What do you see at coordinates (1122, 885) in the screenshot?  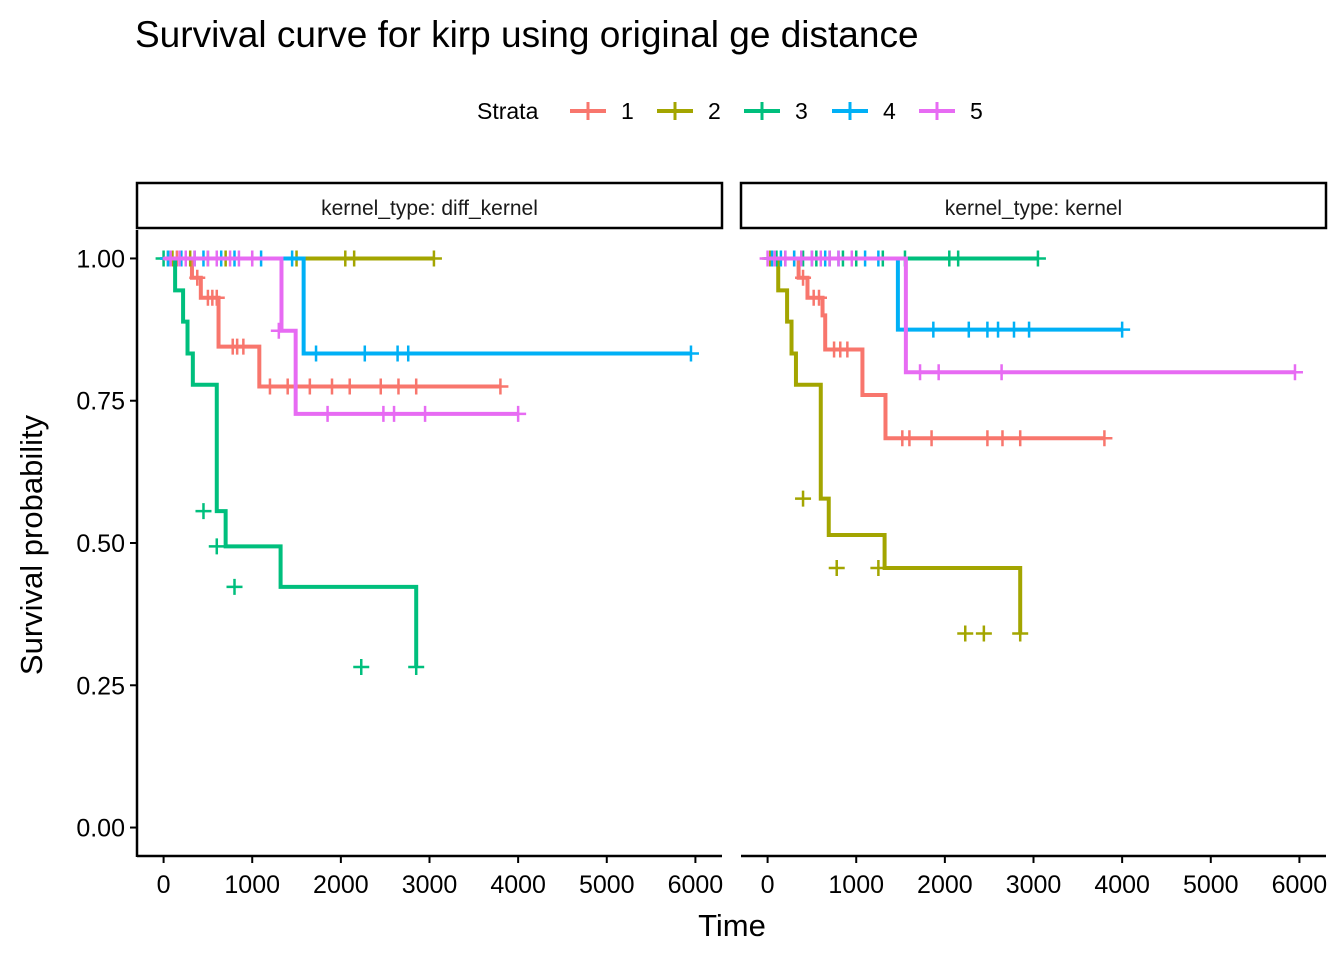 I see `x-tick-label-2-4000: 4000` at bounding box center [1122, 885].